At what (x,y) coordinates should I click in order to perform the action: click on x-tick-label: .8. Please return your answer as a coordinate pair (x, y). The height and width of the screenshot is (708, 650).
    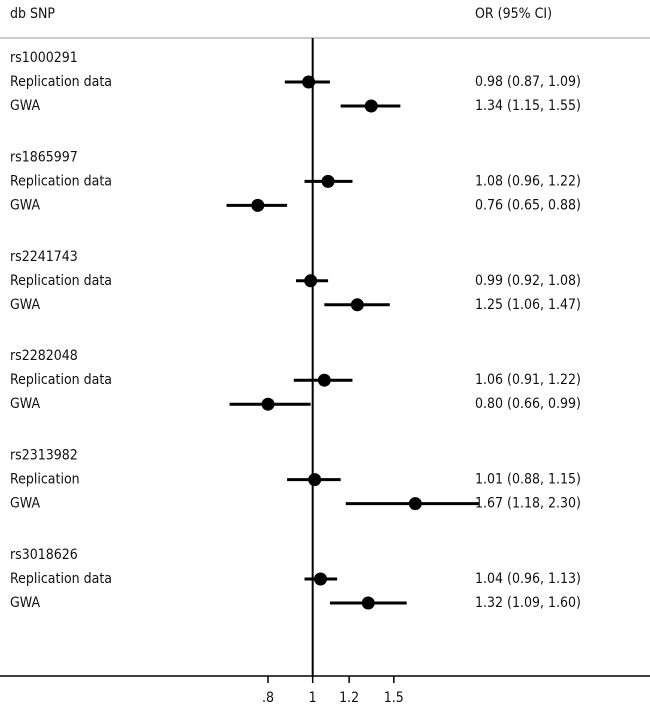
    Looking at the image, I should click on (268, 698).